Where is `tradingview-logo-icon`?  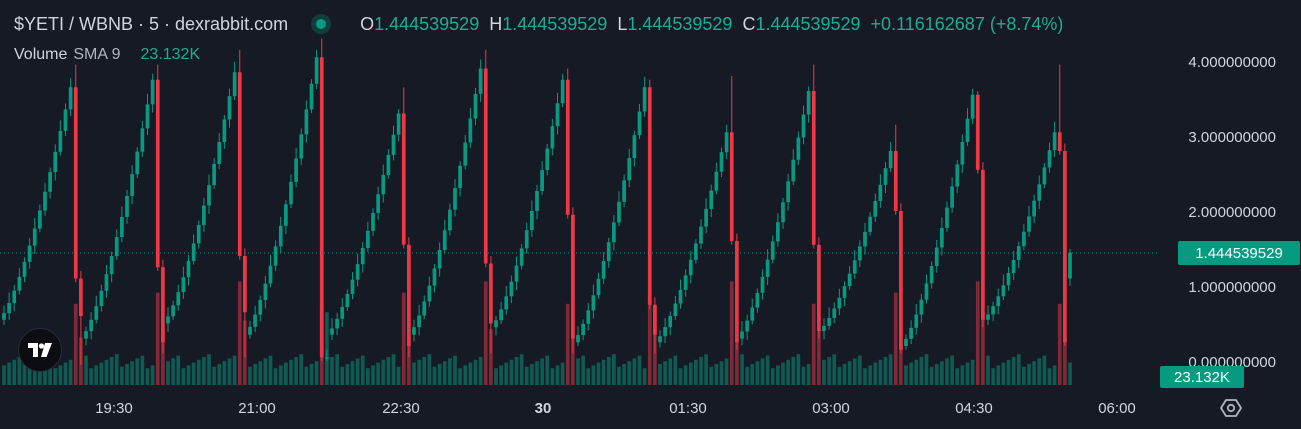
tradingview-logo-icon is located at coordinates (40, 350).